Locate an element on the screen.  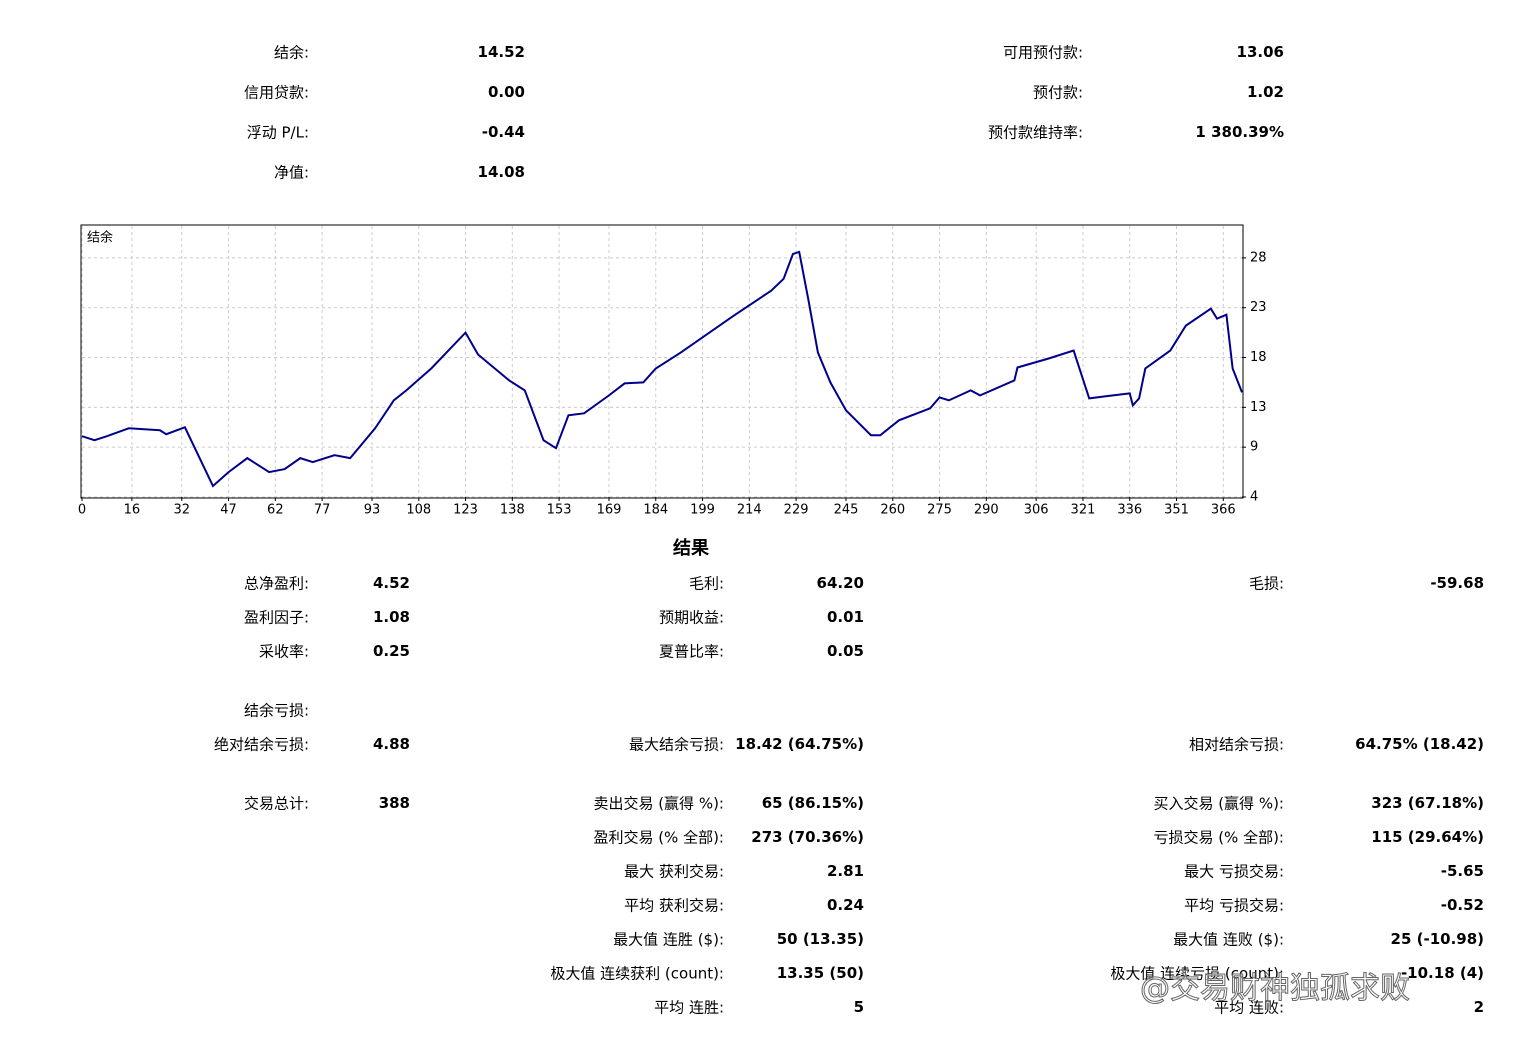
x-tick-label: 16 is located at coordinates (132, 510).